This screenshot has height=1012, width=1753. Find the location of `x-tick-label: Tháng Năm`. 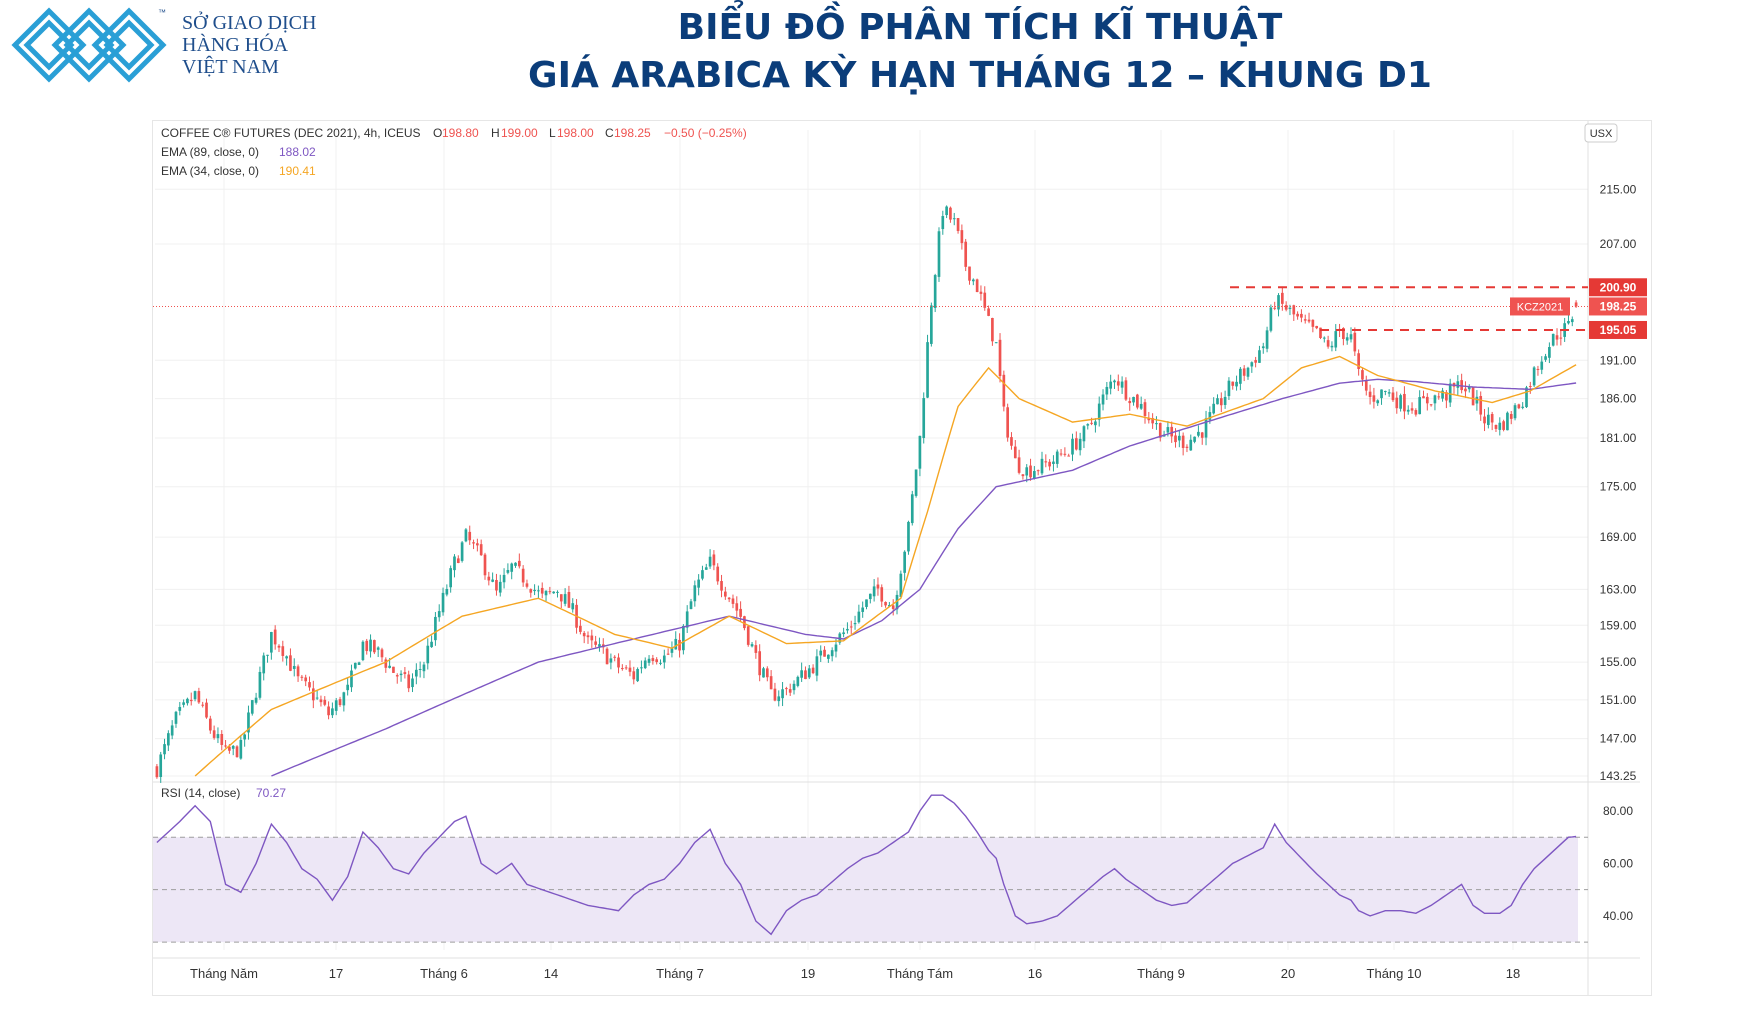

x-tick-label: Tháng Năm is located at coordinates (224, 973).